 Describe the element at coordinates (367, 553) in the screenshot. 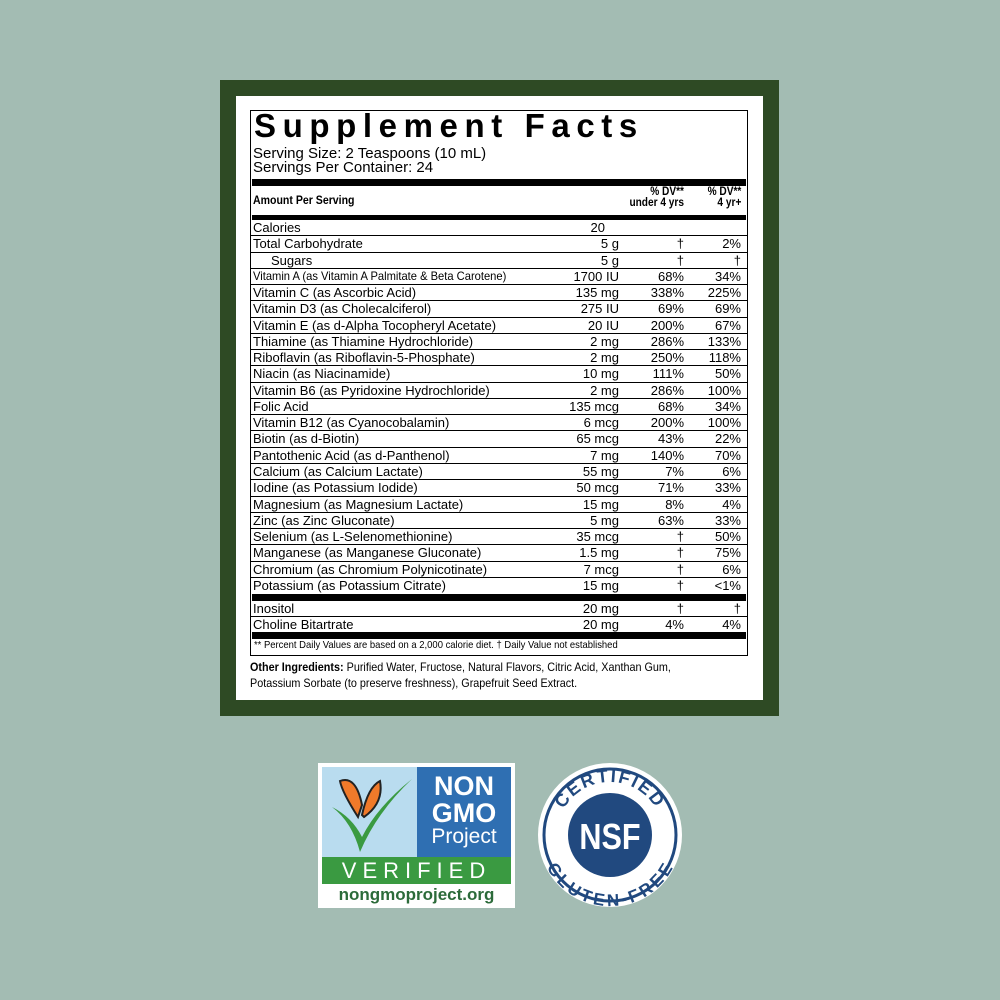

I see `nutrient-name: Manganese (as Manganese Gluconate)` at that location.